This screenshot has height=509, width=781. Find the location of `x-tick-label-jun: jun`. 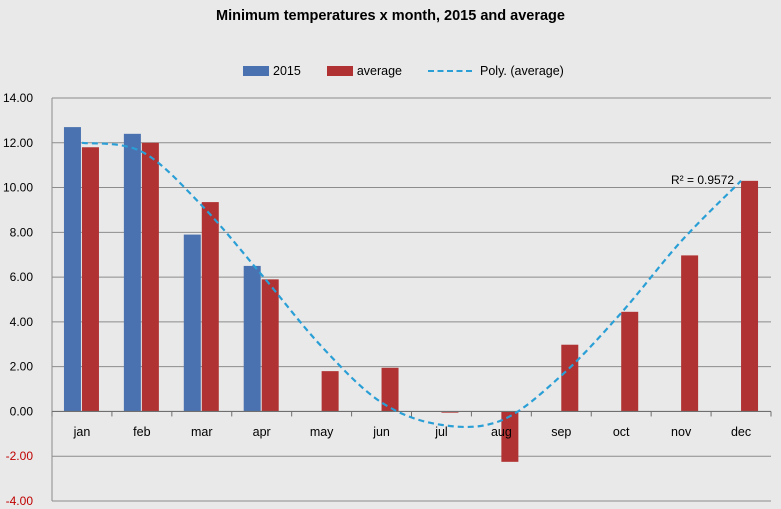

x-tick-label-jun: jun is located at coordinates (381, 432).